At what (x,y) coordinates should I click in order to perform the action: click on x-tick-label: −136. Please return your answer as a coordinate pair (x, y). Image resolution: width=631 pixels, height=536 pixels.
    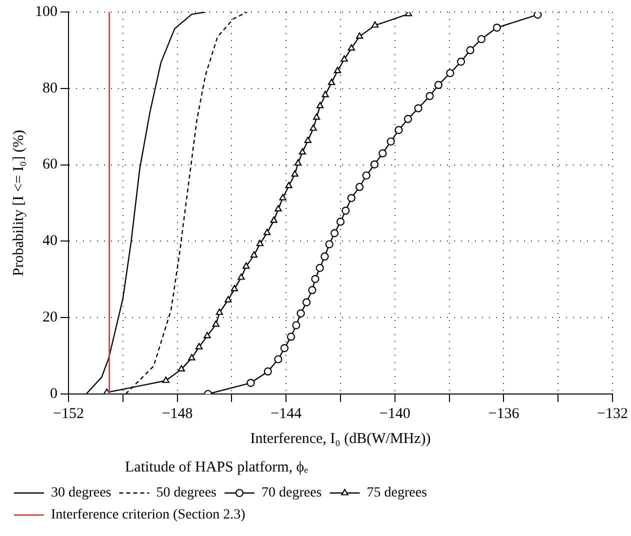
    Looking at the image, I should click on (504, 414).